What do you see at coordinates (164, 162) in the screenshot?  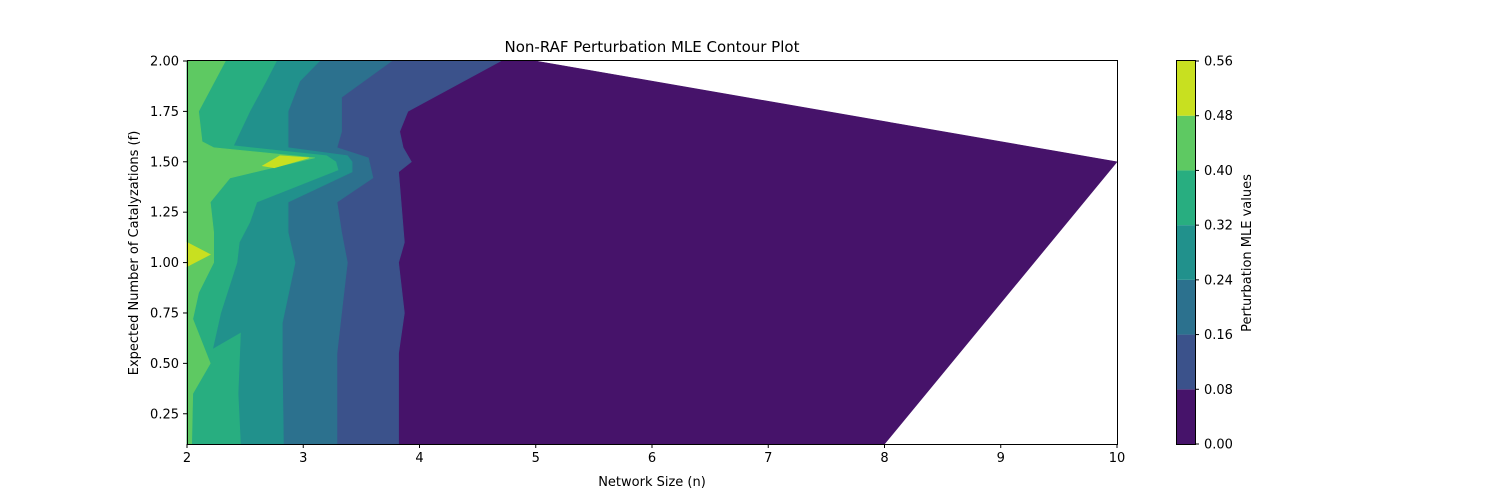 I see `y-tick-label: 1.50` at bounding box center [164, 162].